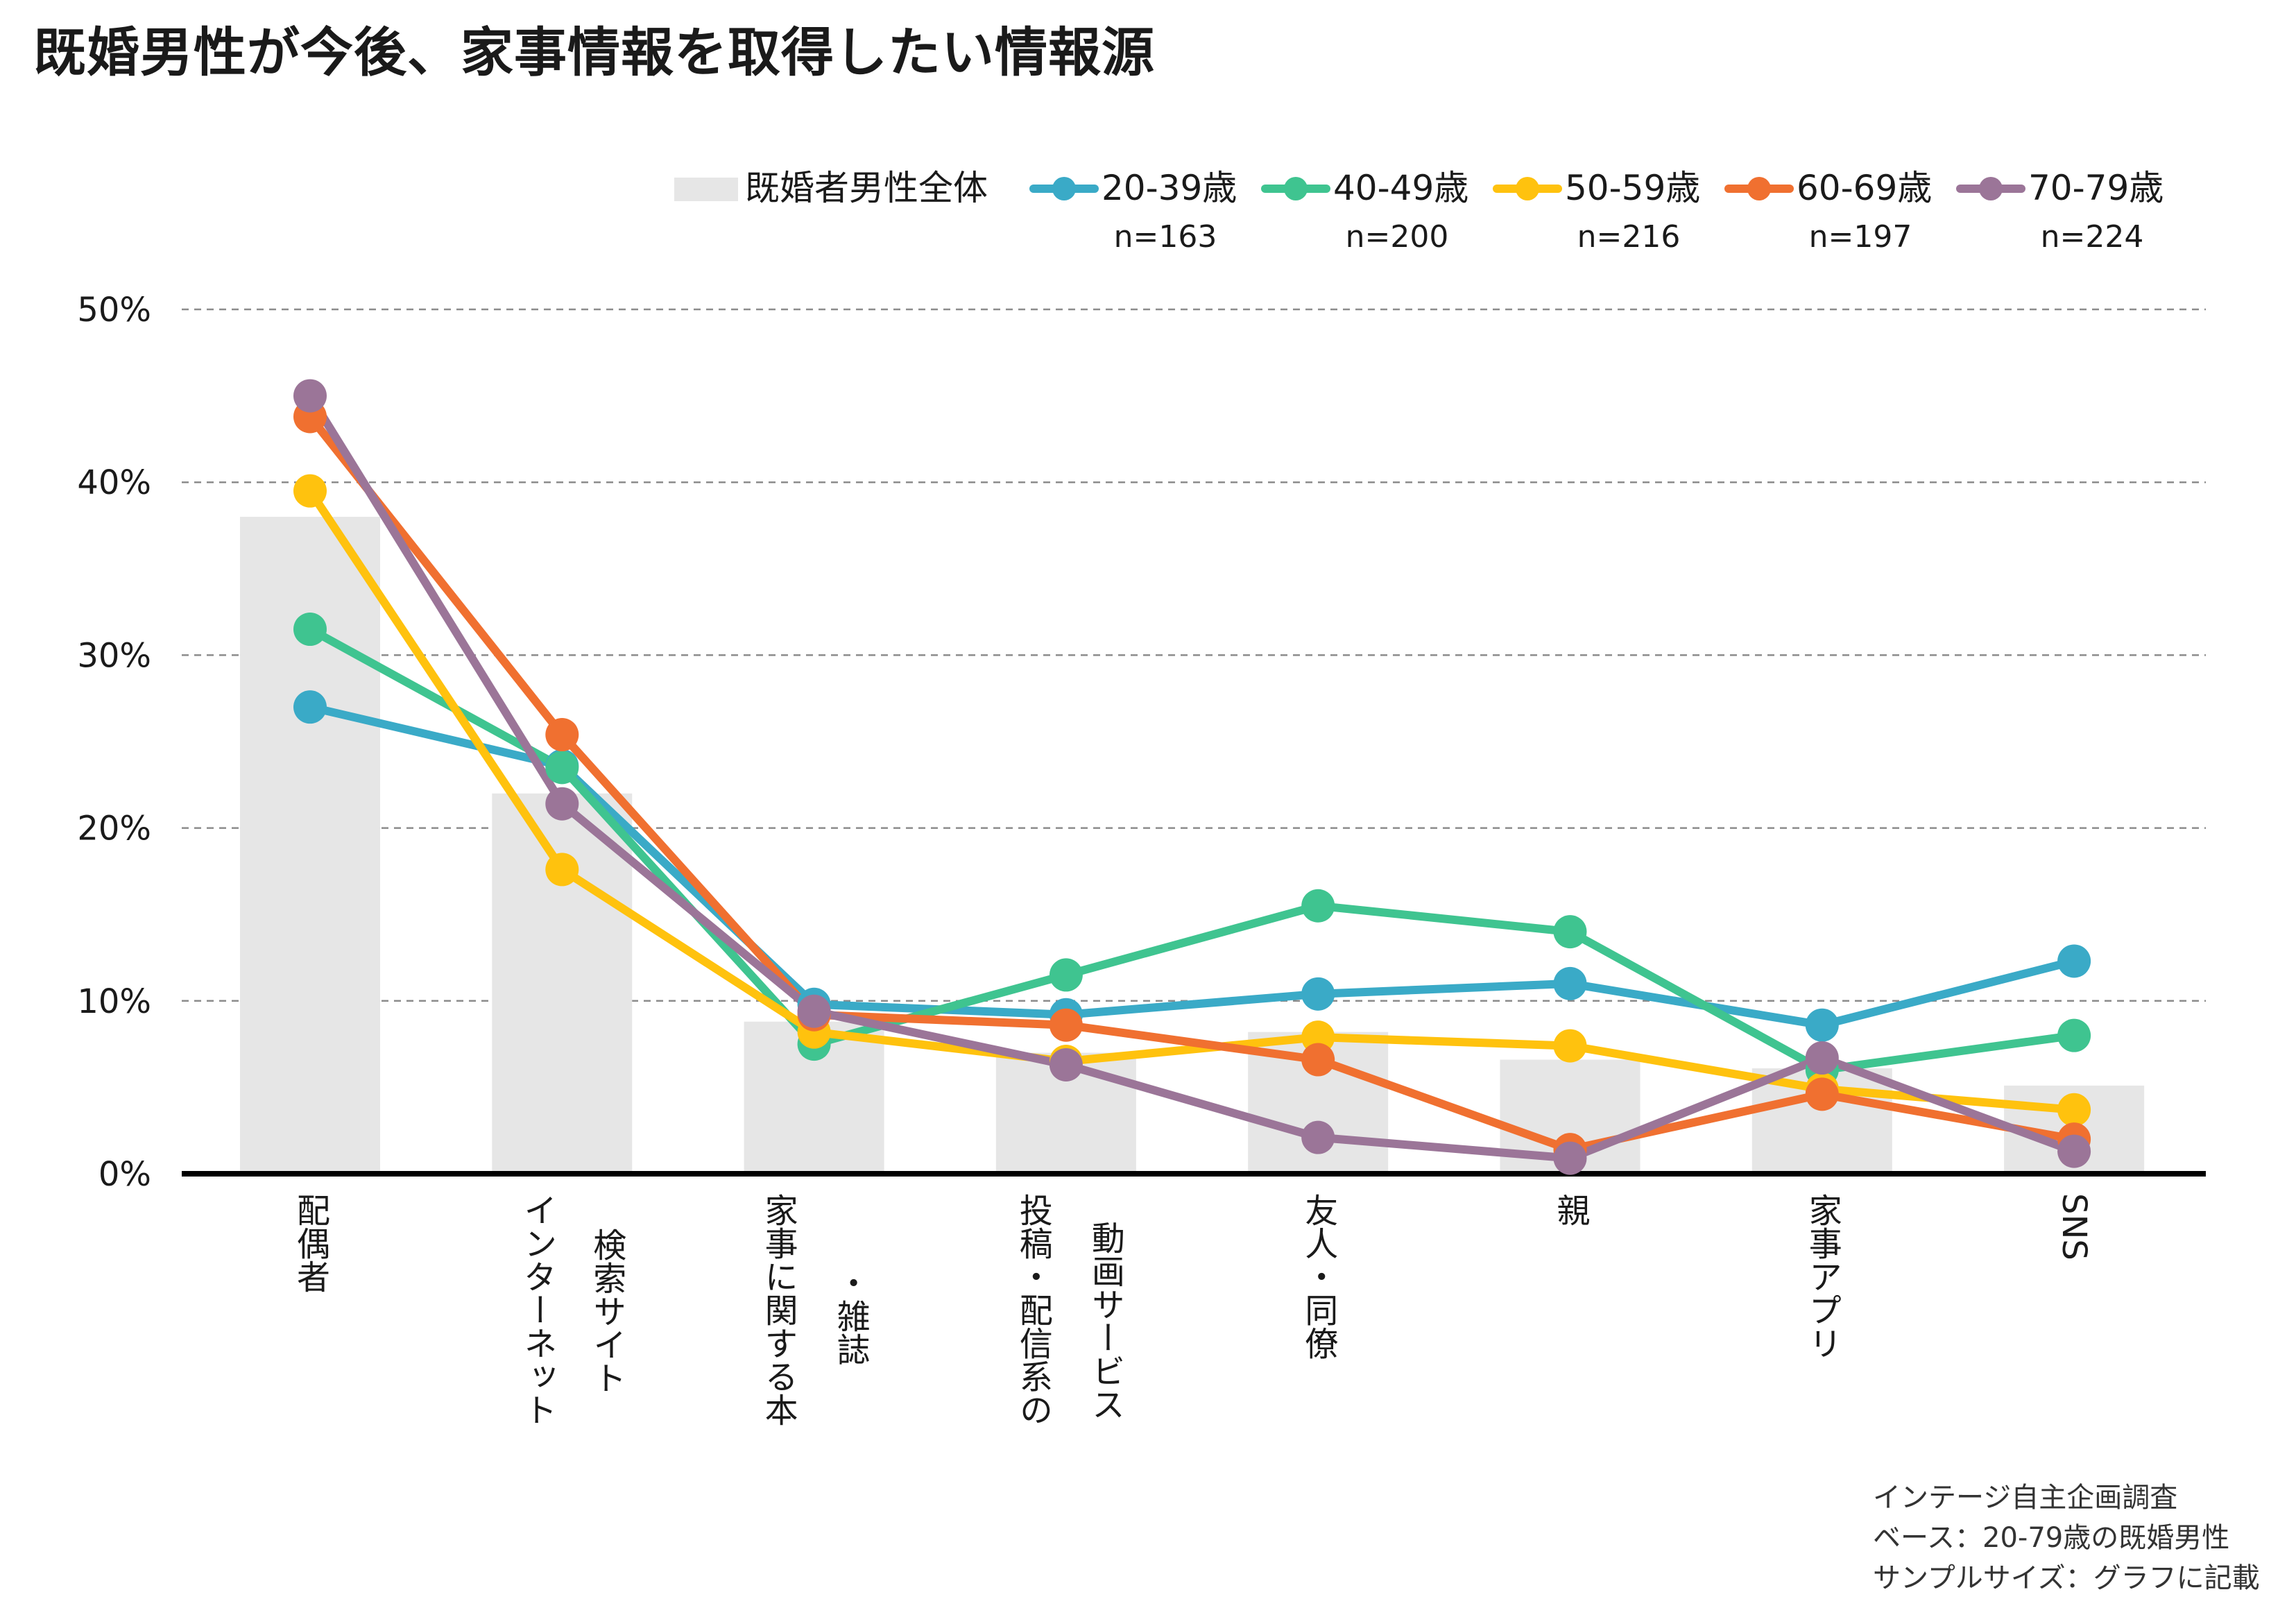  What do you see at coordinates (1400, 188) in the screenshot?
I see `legend-label: 40-49歳` at bounding box center [1400, 188].